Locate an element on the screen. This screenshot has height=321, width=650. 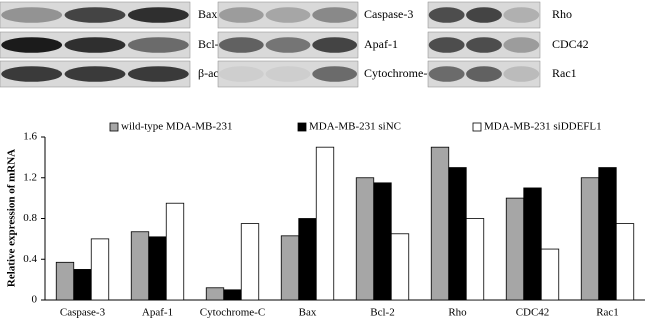
legend-label: wild-type MDA-MB-231 is located at coordinates (177, 127).